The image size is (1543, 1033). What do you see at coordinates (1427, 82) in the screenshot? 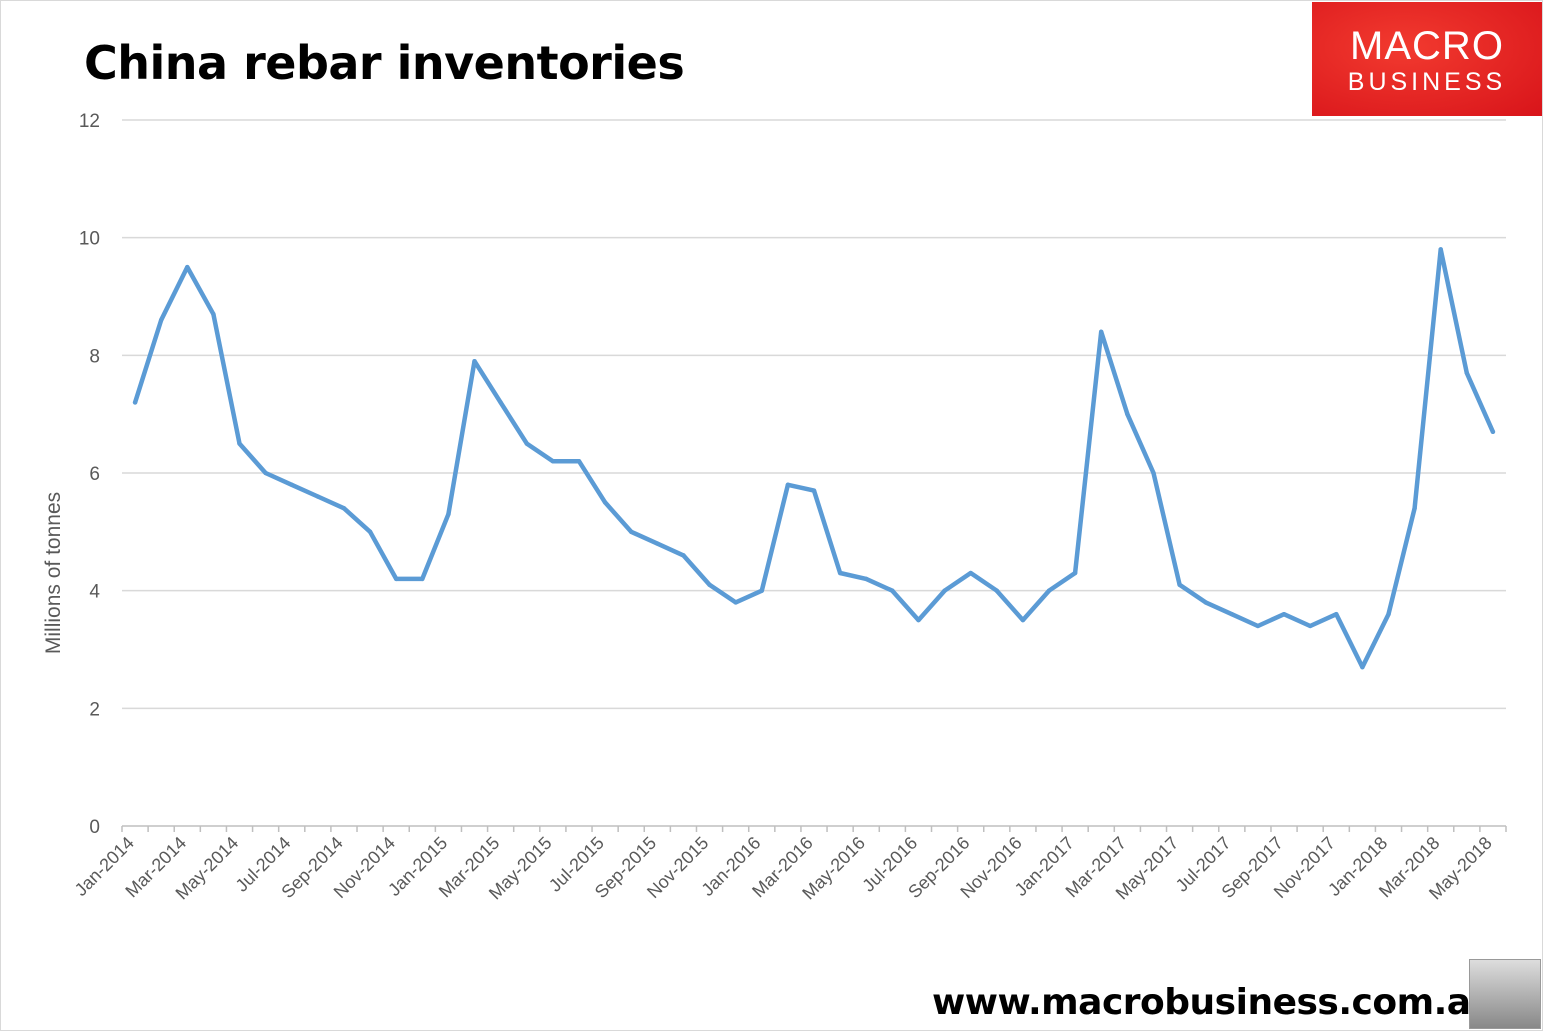
I see `logo-line2: BUSINESS` at bounding box center [1427, 82].